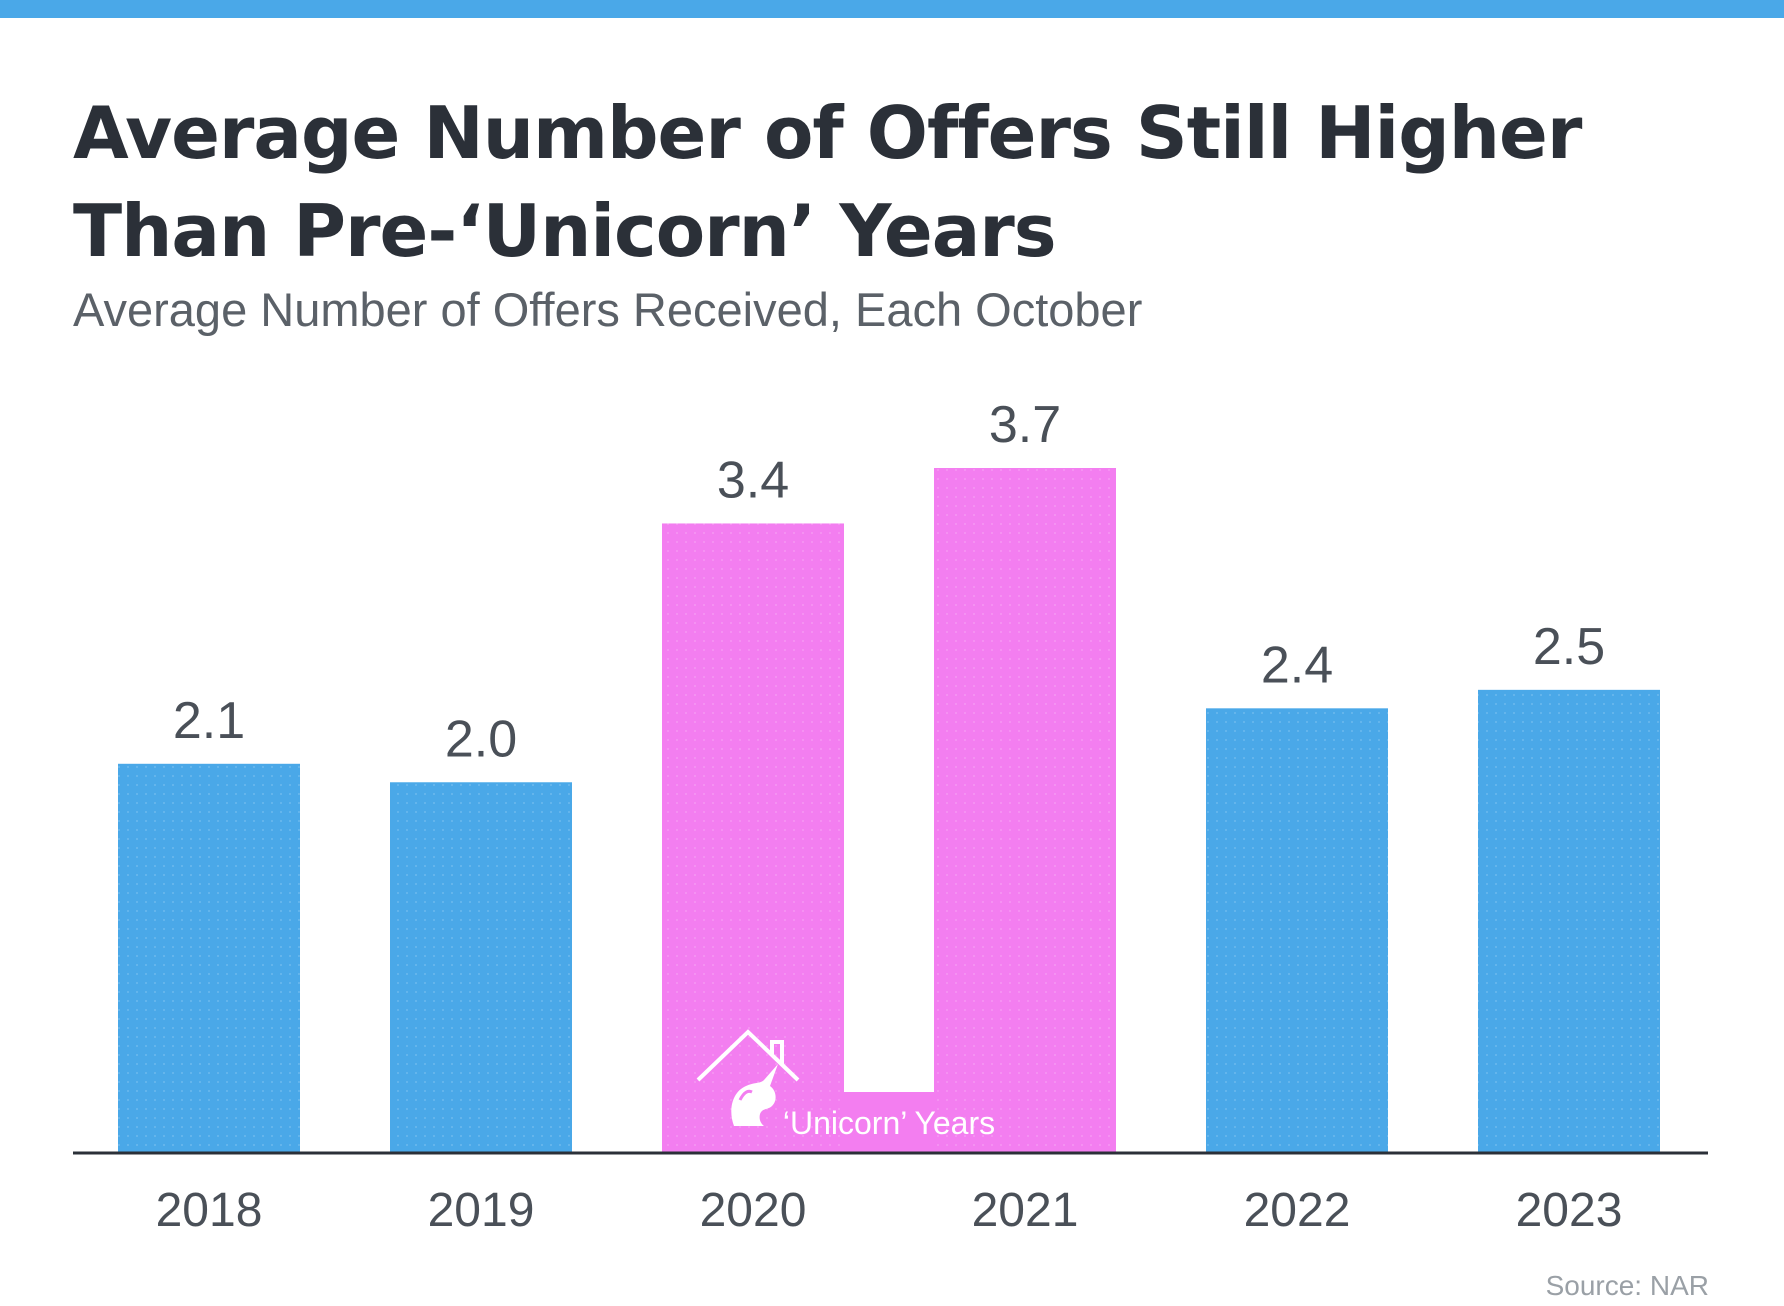 Image resolution: width=1784 pixels, height=1306 pixels. I want to click on bar-texture-2022, so click(1297, 930).